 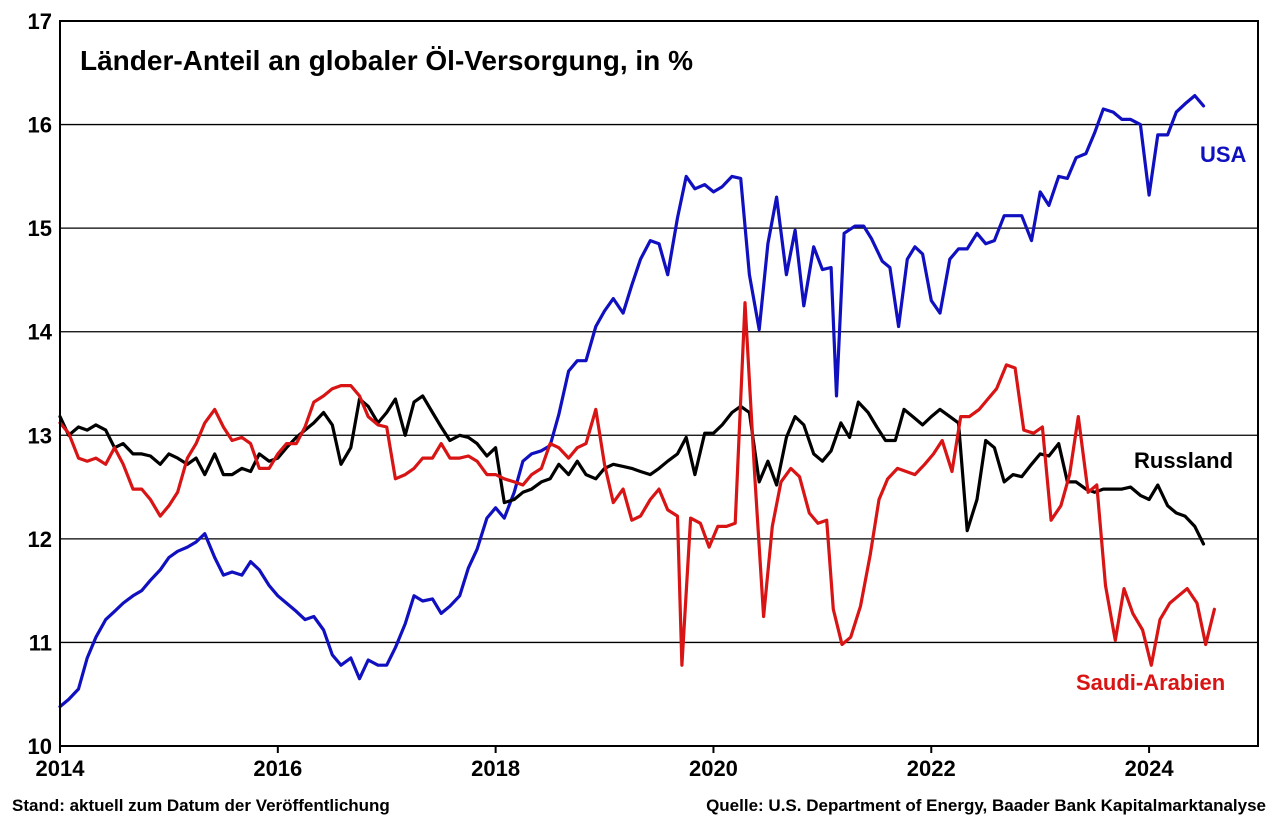 What do you see at coordinates (1183, 460) in the screenshot?
I see `label-russland: Russland` at bounding box center [1183, 460].